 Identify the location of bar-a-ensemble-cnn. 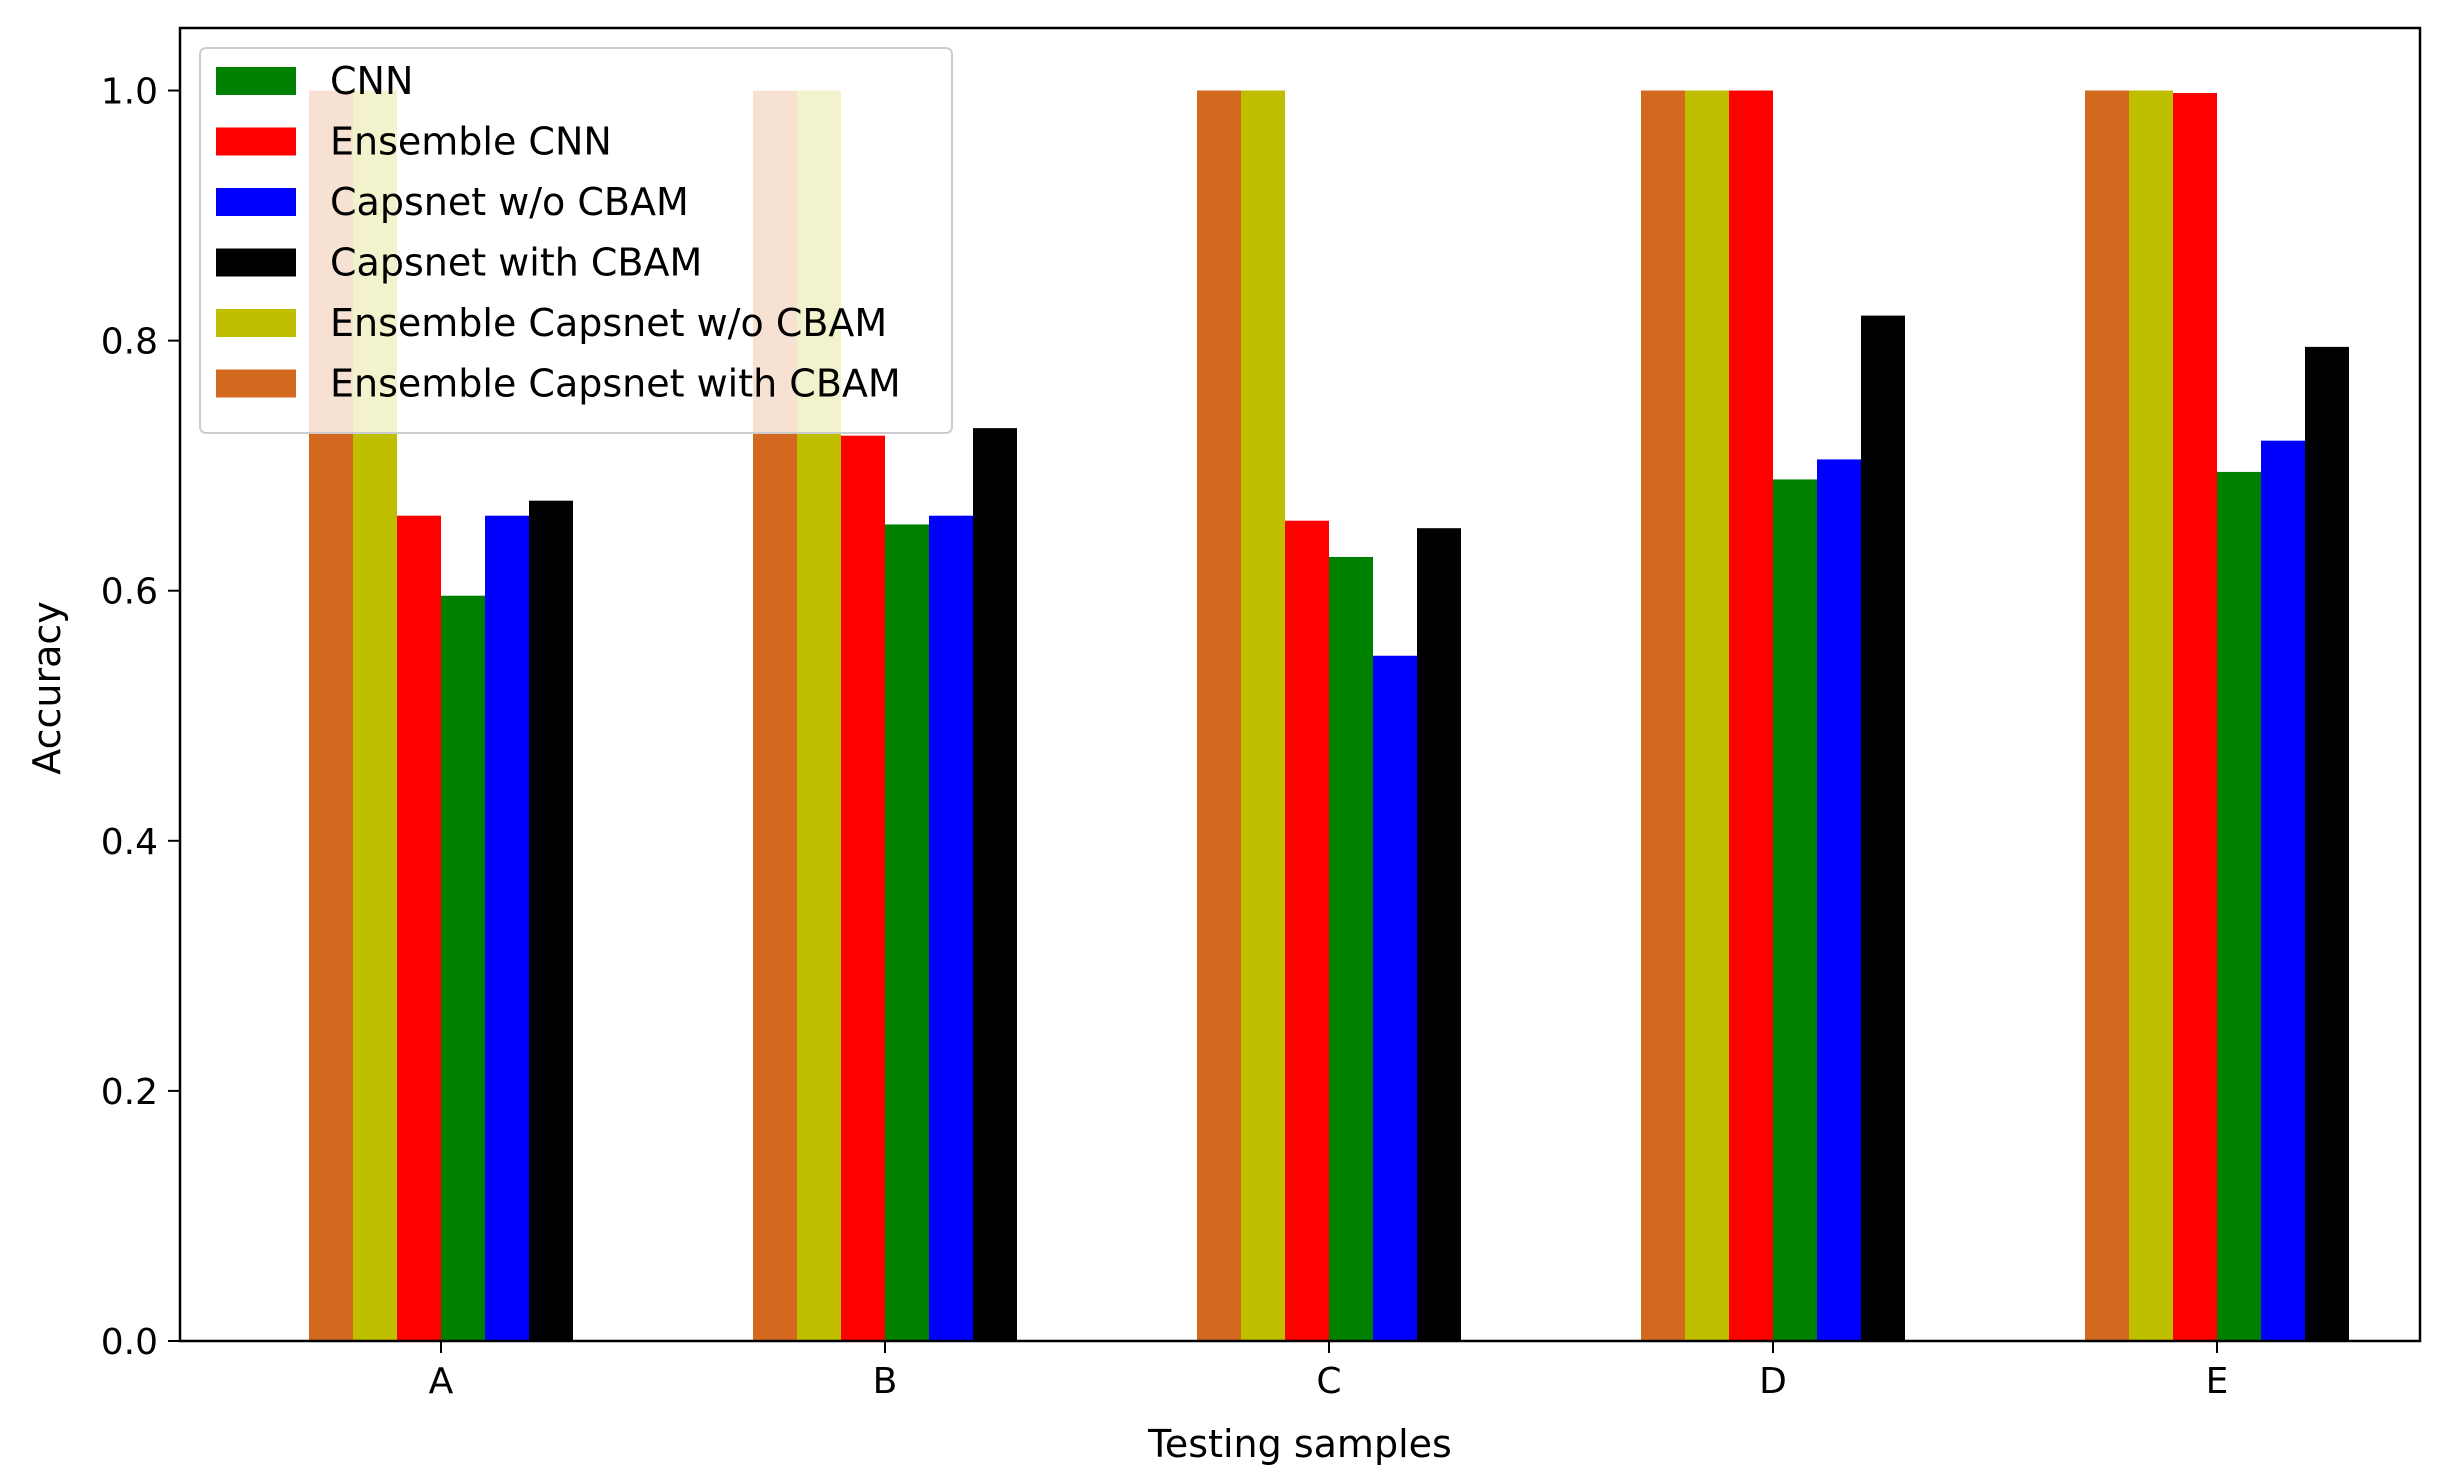
(419, 928).